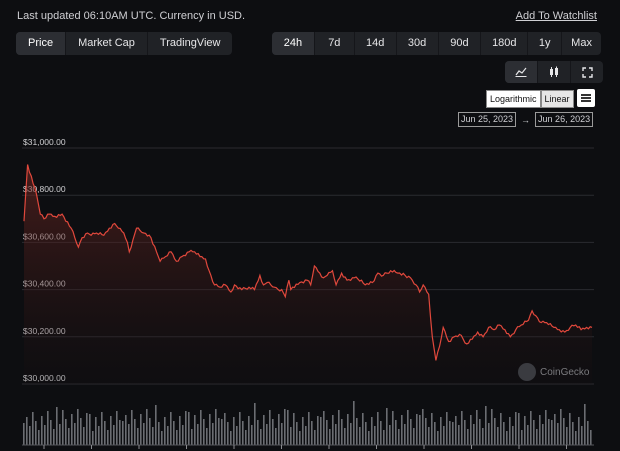 Image resolution: width=620 pixels, height=451 pixels. What do you see at coordinates (44, 142) in the screenshot?
I see `y-tick-label: $31,000.00` at bounding box center [44, 142].